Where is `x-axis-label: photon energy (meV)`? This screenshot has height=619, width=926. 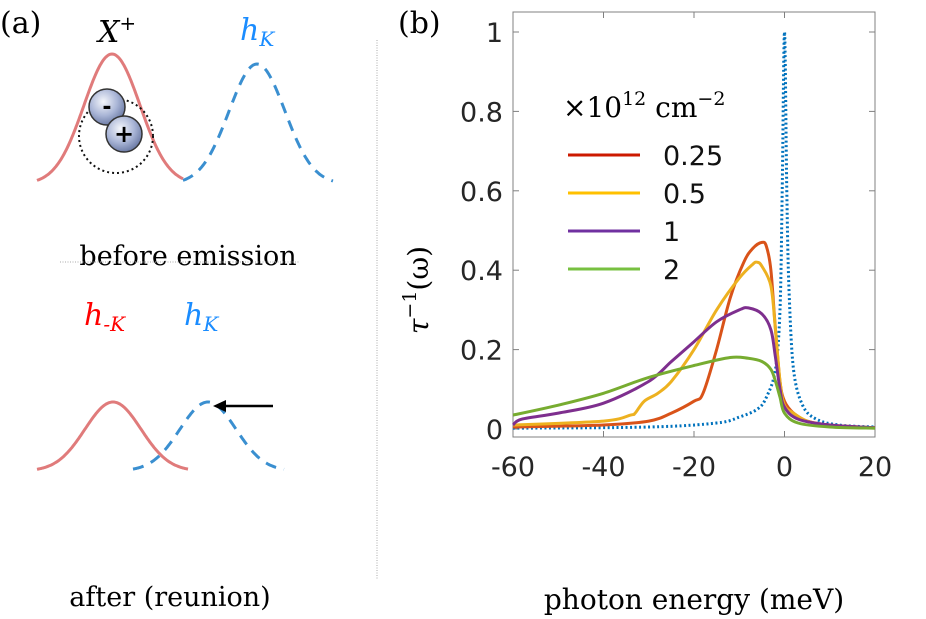
x-axis-label: photon energy (meV) is located at coordinates (694, 599).